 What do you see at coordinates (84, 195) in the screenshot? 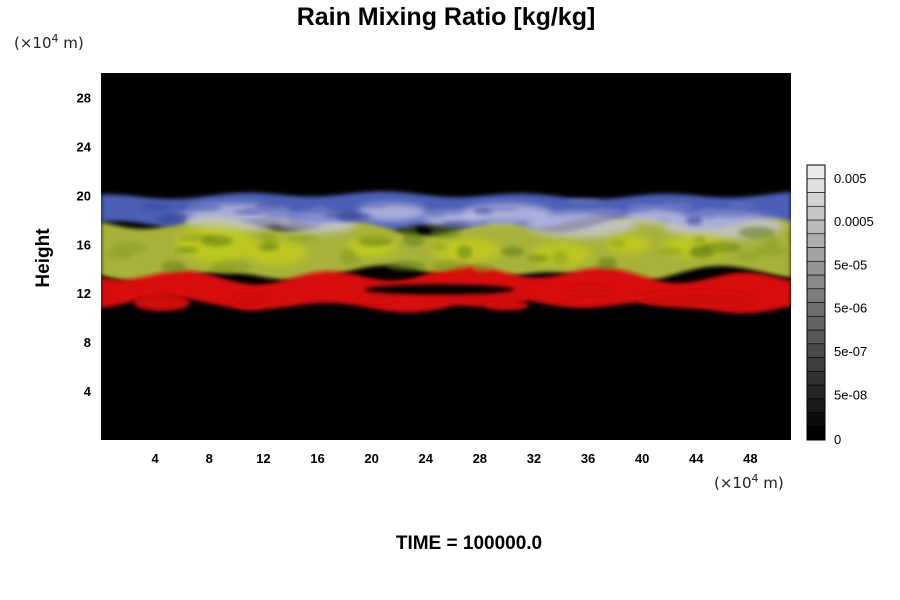
I see `y-tick-label: 20` at bounding box center [84, 195].